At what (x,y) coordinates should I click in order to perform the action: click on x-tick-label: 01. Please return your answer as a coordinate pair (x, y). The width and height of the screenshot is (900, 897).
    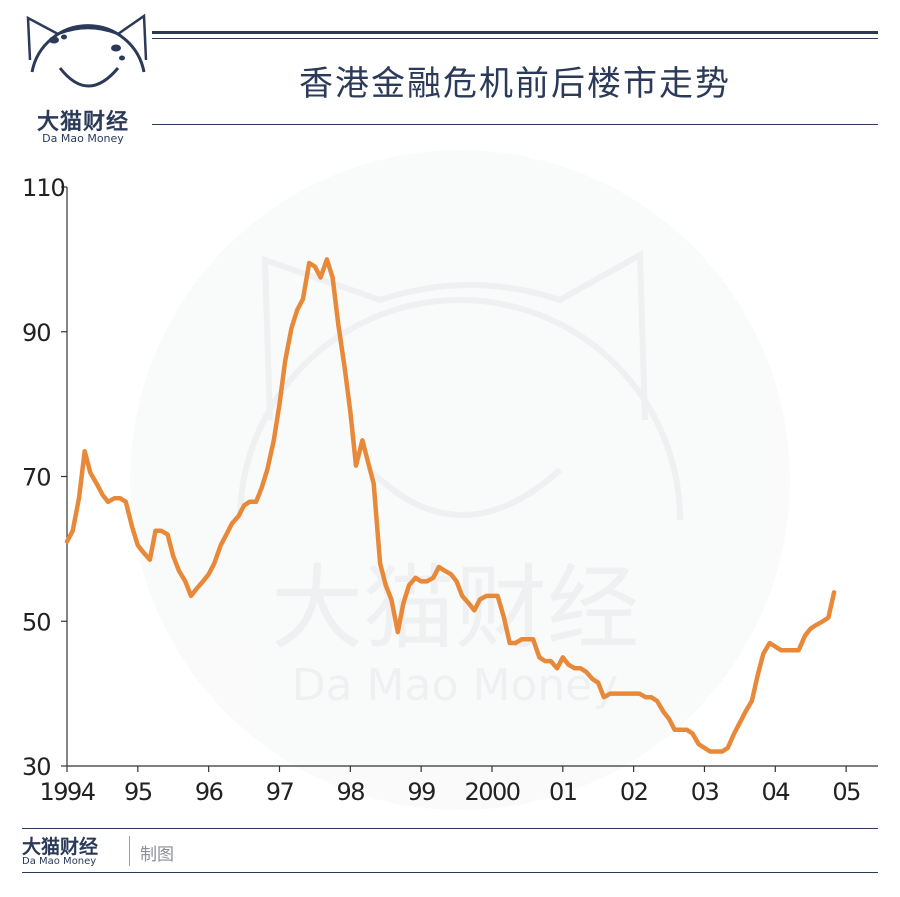
    Looking at the image, I should click on (563, 792).